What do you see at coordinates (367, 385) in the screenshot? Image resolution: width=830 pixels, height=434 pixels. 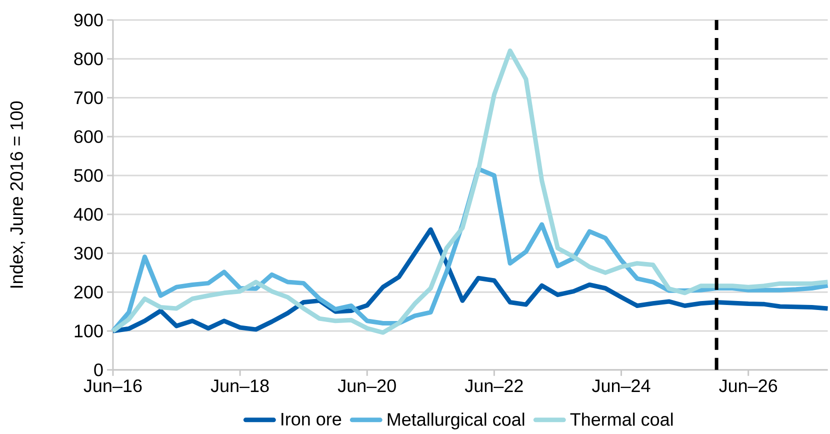 I see `x-tick-label: Jun–20` at bounding box center [367, 385].